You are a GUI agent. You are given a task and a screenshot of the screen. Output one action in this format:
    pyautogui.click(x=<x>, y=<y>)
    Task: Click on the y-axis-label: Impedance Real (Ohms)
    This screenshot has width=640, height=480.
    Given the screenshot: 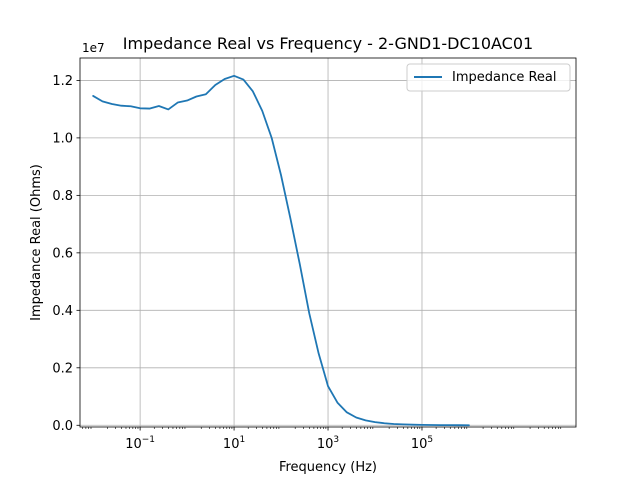 What is the action you would take?
    pyautogui.click(x=36, y=242)
    